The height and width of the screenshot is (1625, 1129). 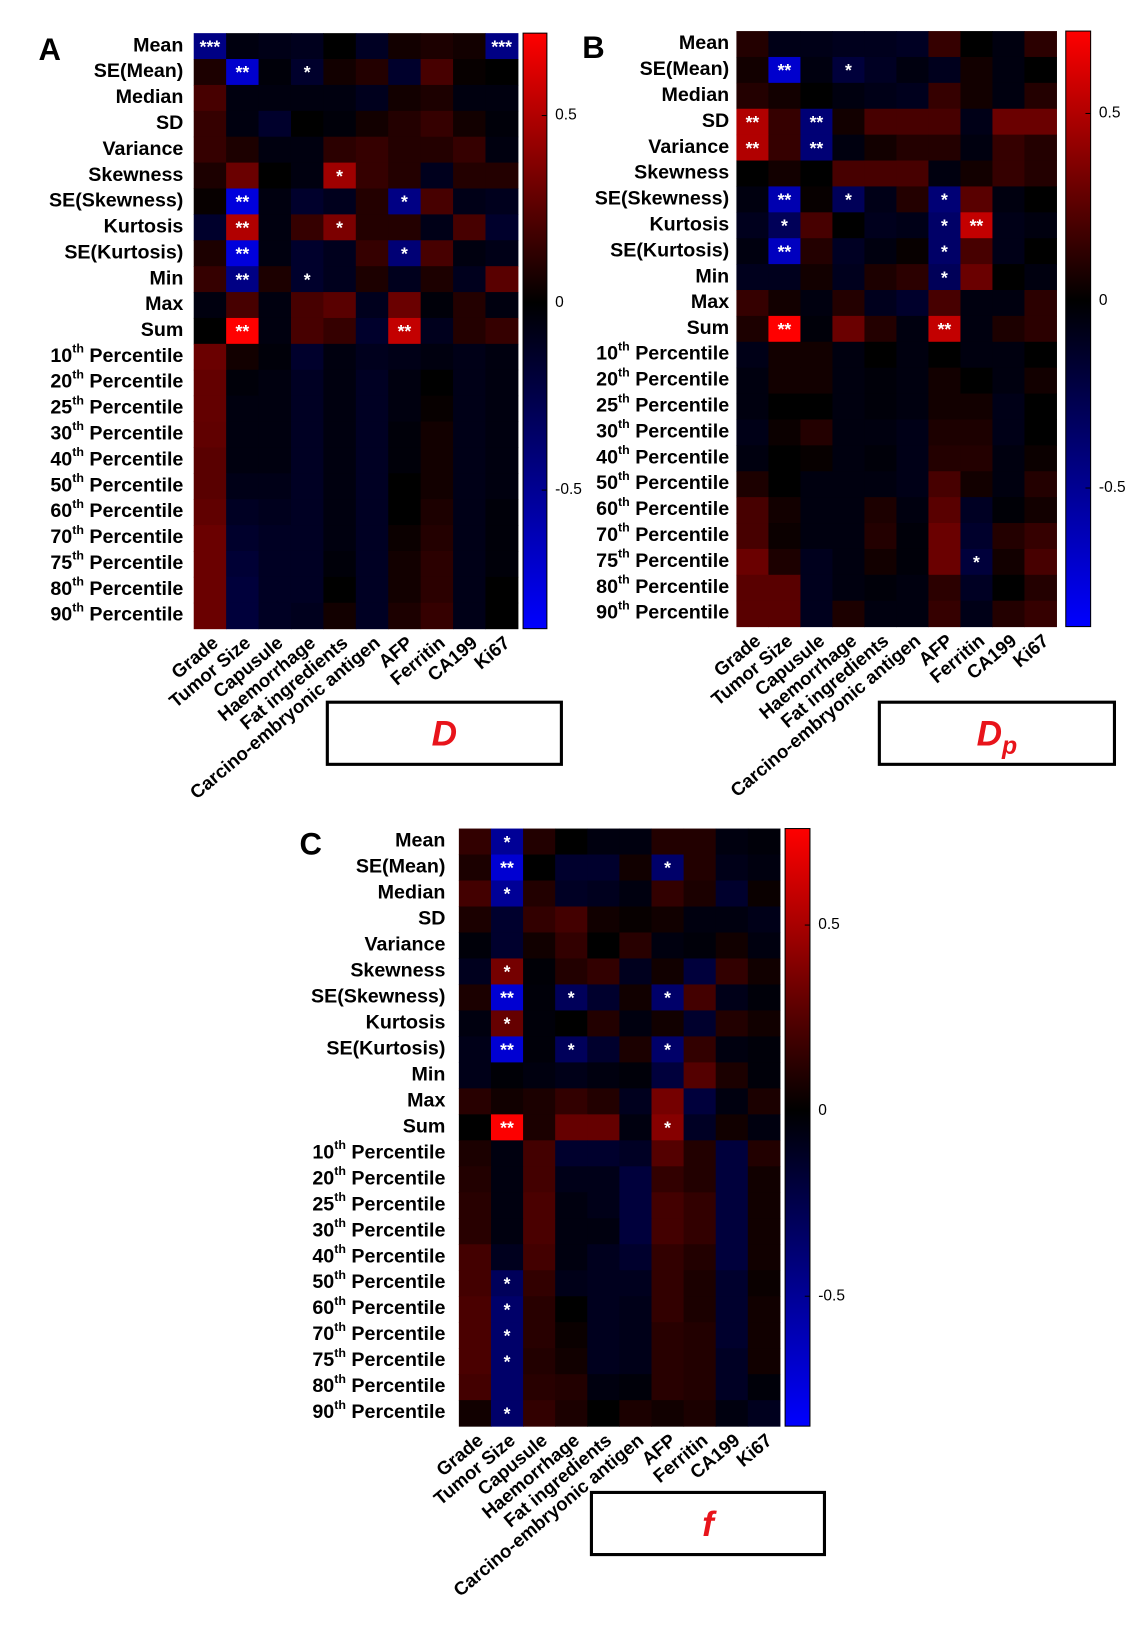 I want to click on row-label: Sum, so click(x=708, y=328).